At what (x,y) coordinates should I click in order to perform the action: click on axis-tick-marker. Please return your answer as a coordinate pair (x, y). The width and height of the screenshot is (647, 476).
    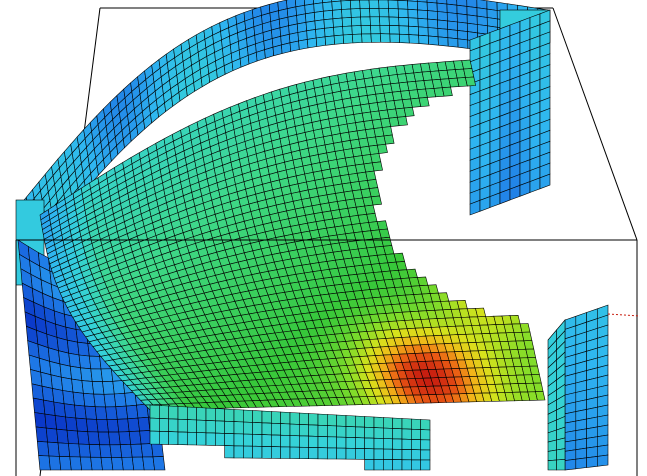
    Looking at the image, I should click on (624, 315).